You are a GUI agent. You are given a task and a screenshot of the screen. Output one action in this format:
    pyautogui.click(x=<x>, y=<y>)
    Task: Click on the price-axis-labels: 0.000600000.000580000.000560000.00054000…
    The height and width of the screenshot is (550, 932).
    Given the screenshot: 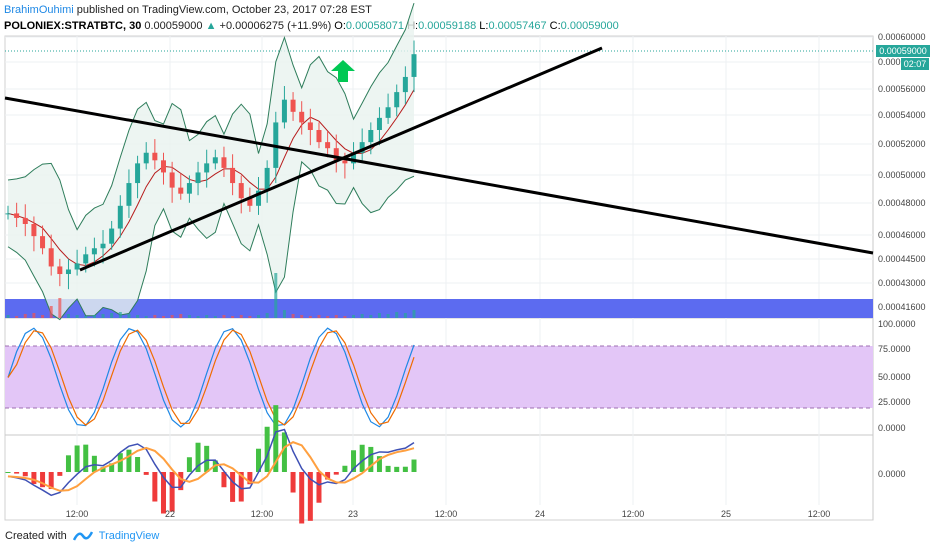 What is the action you would take?
    pyautogui.click(x=902, y=172)
    